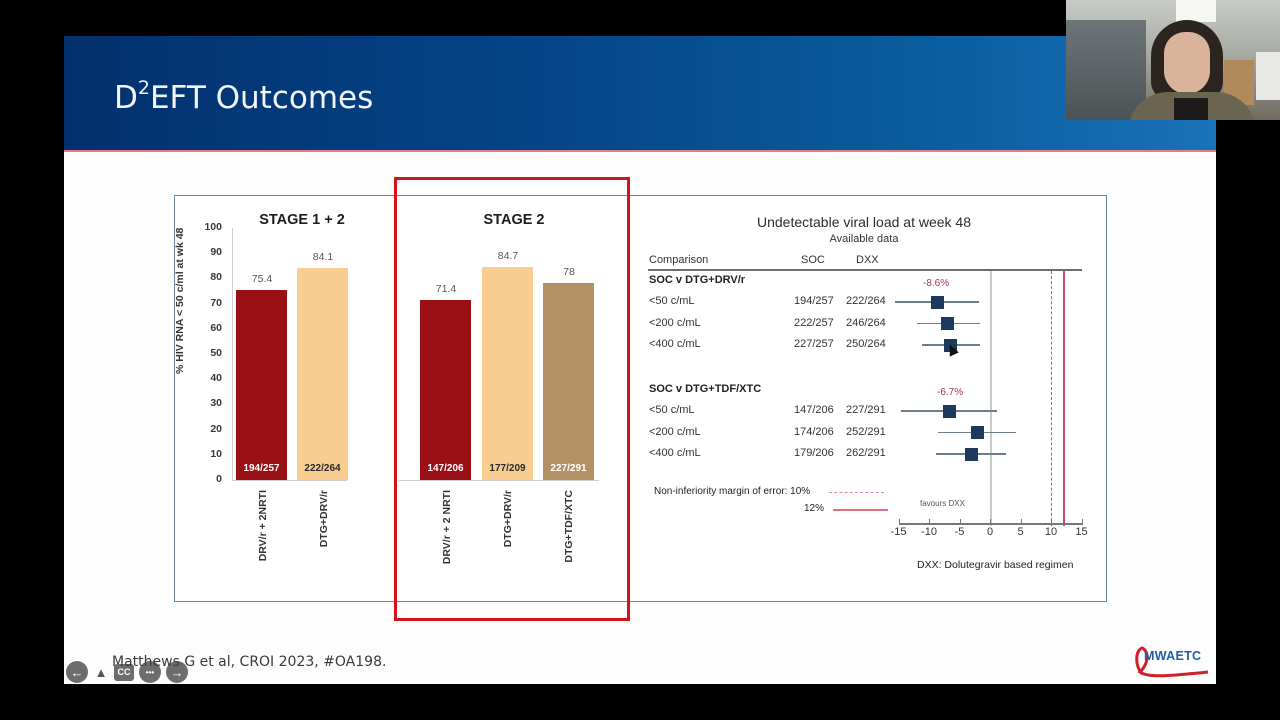  Describe the element at coordinates (990, 532) in the screenshot. I see `forest-x-tick-label: 0` at that location.